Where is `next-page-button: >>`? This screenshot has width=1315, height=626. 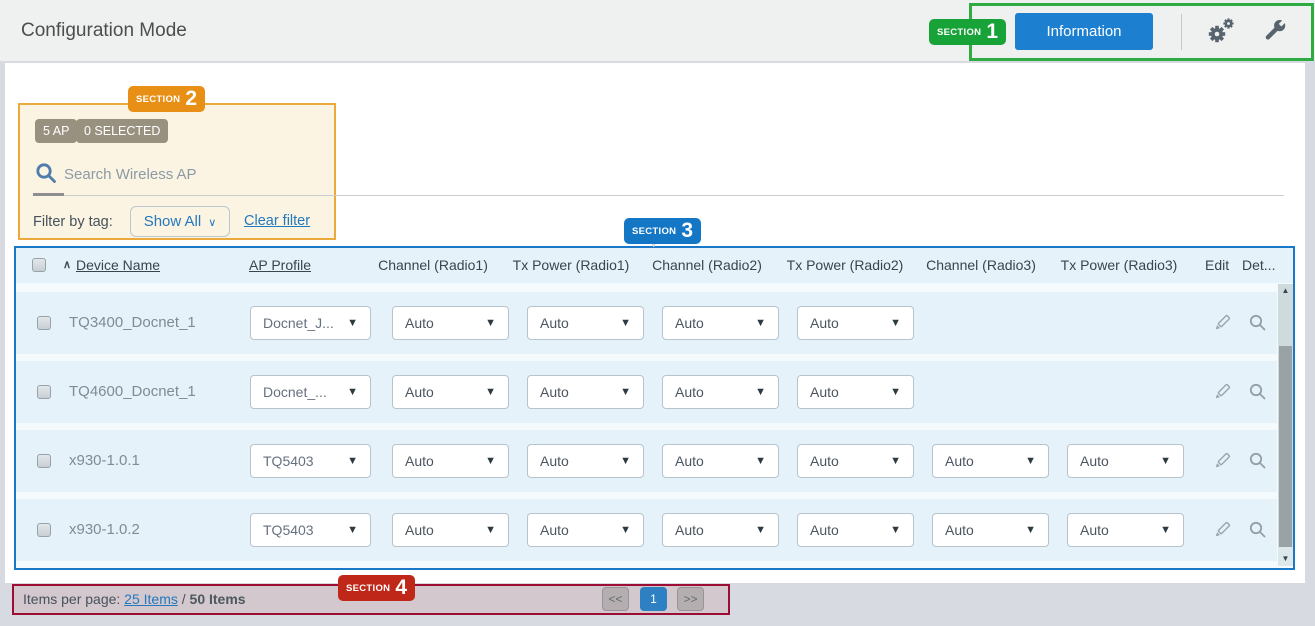
next-page-button: >> is located at coordinates (690, 599).